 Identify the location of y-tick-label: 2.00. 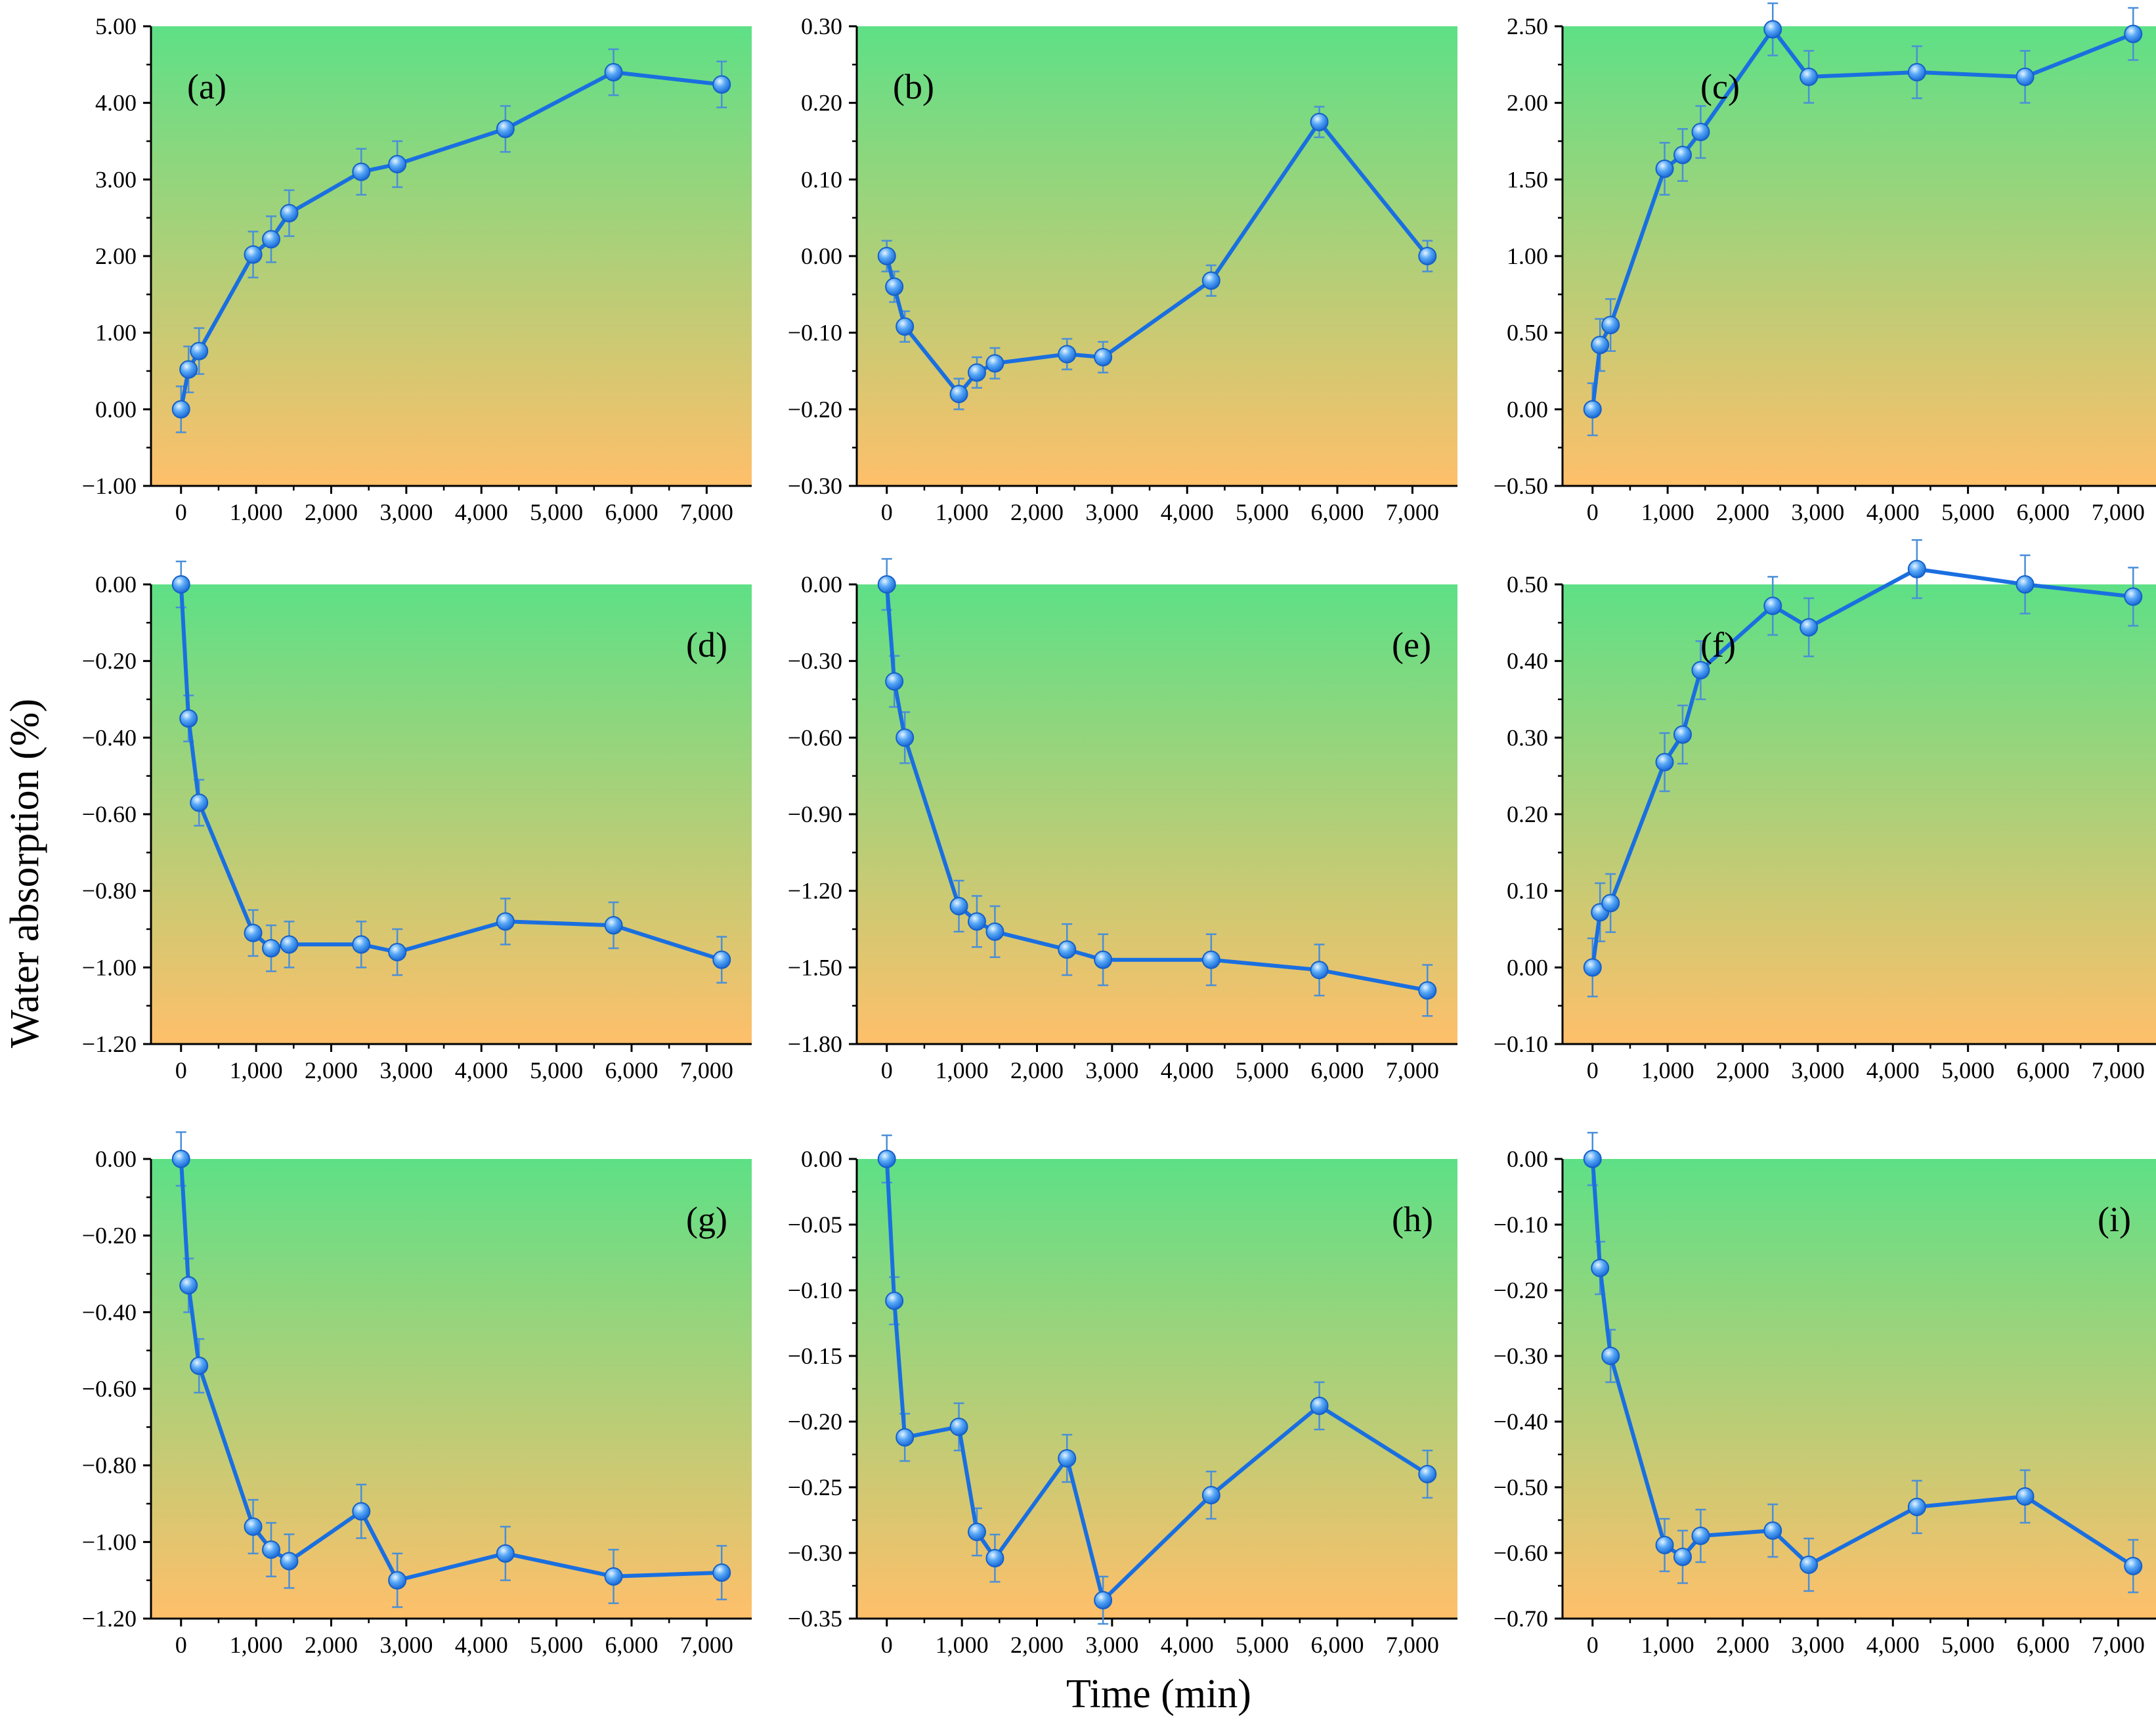
(116, 256).